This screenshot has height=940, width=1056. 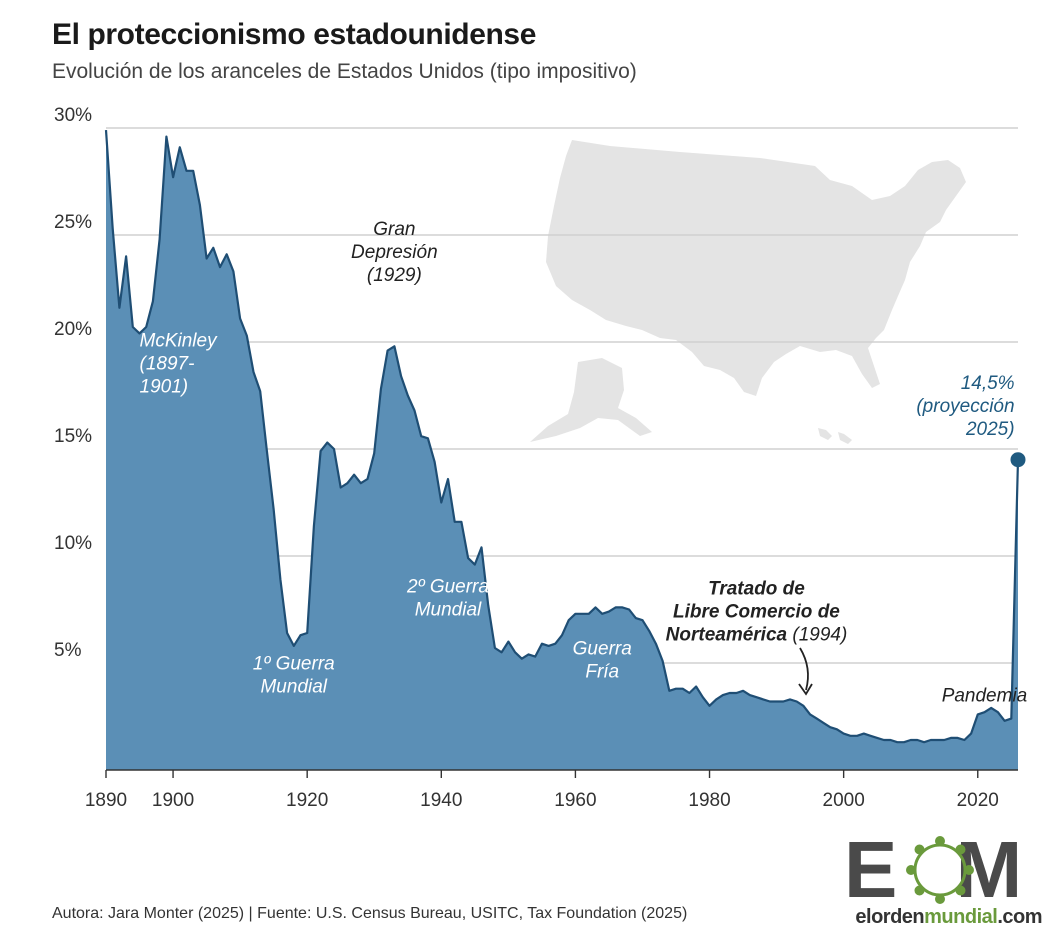 I want to click on x-tick-label: 2000, so click(x=844, y=800).